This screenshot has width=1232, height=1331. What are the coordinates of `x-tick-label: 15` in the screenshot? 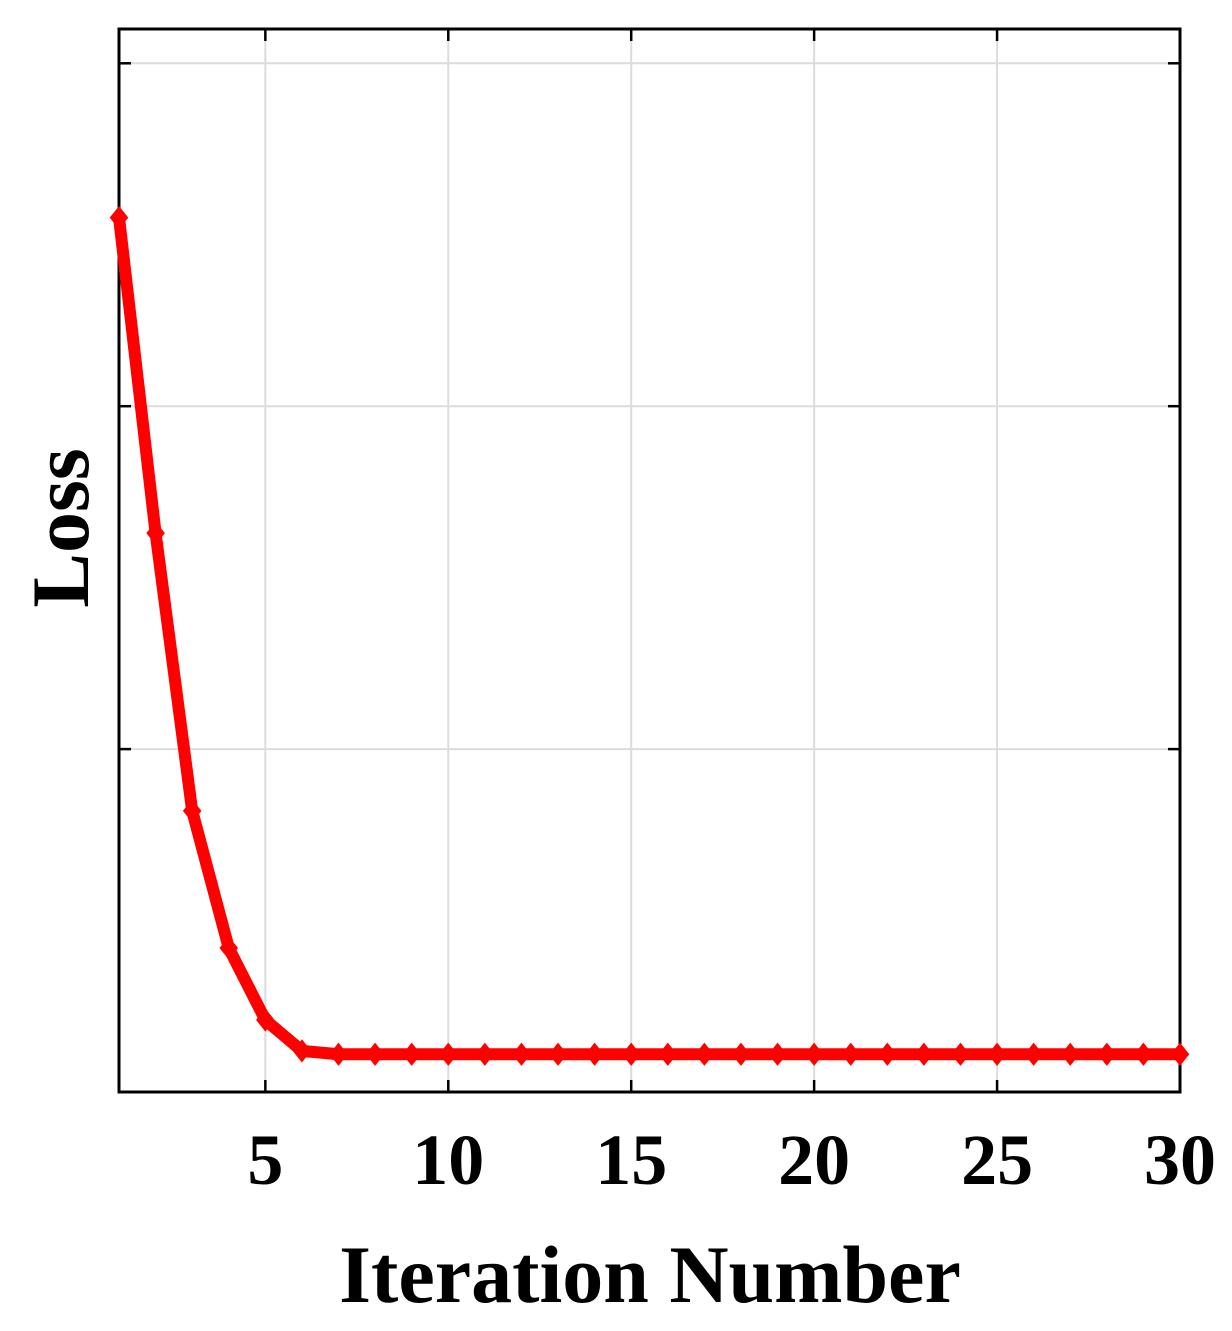 It's located at (631, 1160).